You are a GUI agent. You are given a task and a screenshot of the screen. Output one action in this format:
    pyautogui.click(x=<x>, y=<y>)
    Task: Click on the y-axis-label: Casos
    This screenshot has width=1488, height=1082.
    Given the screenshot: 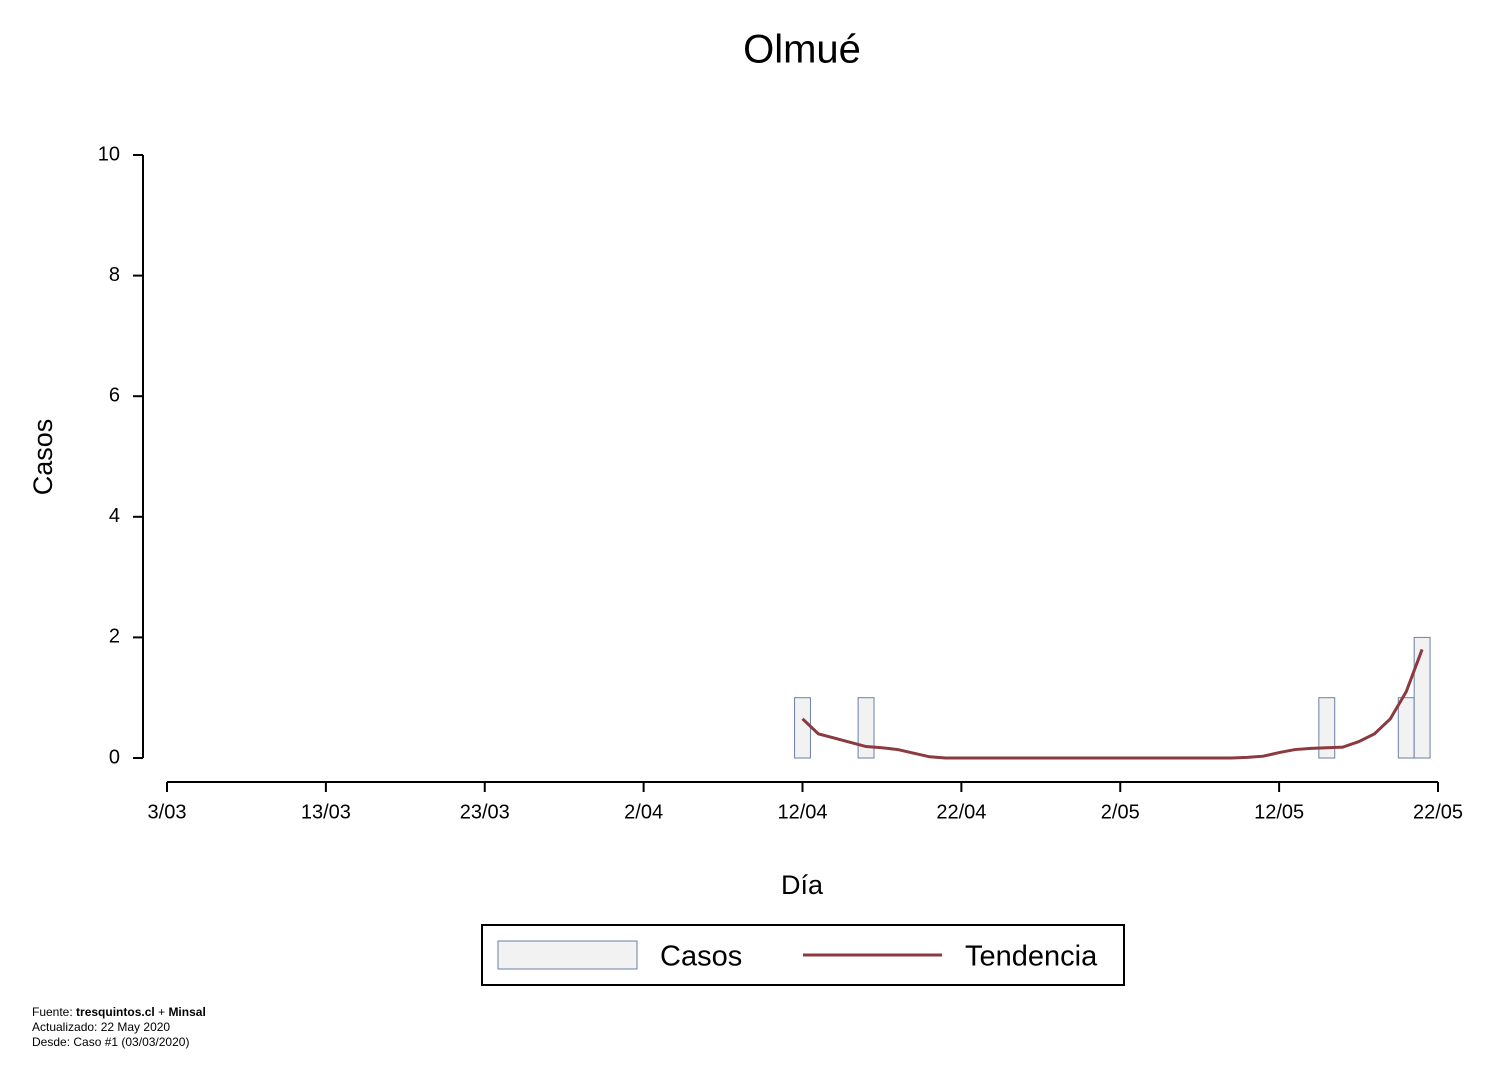 What is the action you would take?
    pyautogui.click(x=43, y=457)
    